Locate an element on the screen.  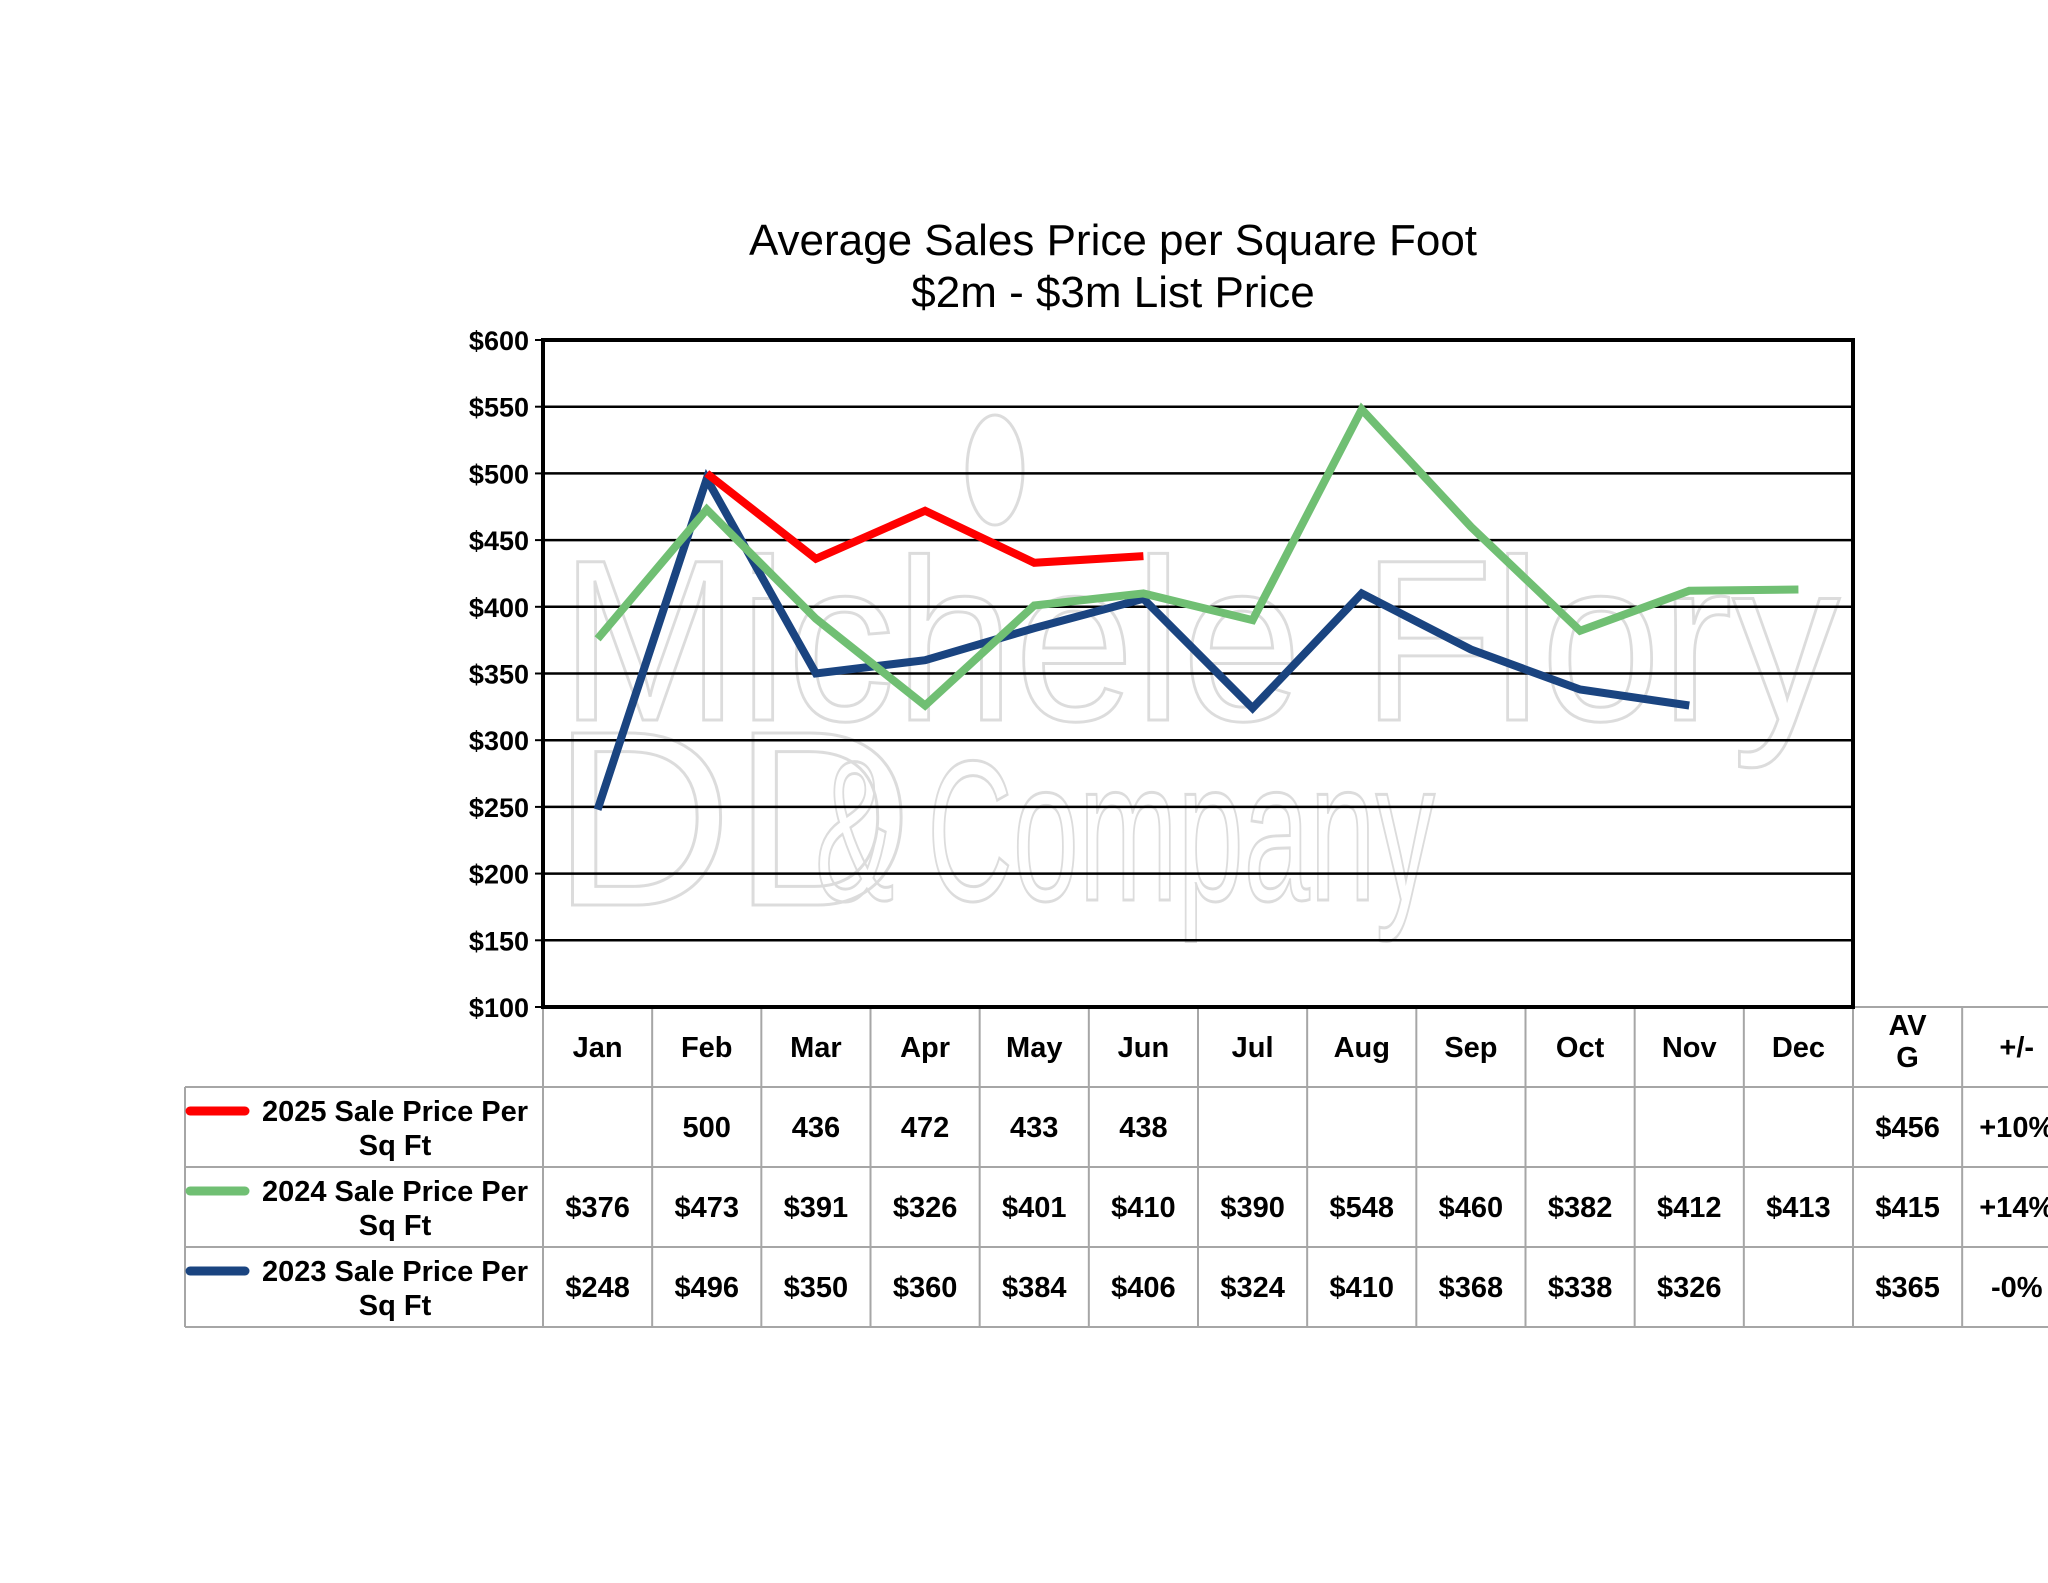
avg-column-header: AV is located at coordinates (1908, 1026).